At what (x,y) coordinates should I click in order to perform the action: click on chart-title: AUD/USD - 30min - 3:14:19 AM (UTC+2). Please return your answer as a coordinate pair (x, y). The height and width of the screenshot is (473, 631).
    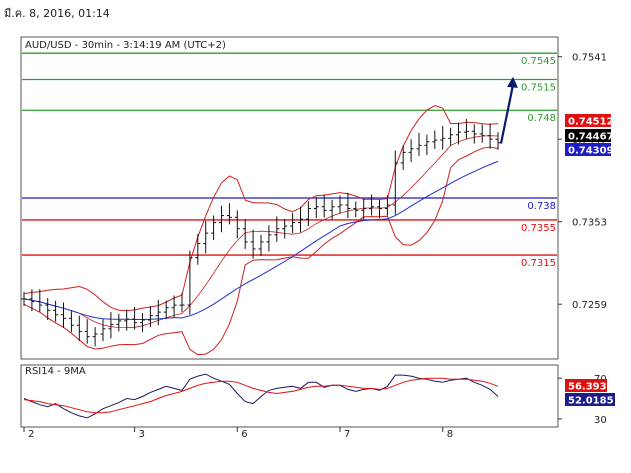
    Looking at the image, I should click on (125, 45).